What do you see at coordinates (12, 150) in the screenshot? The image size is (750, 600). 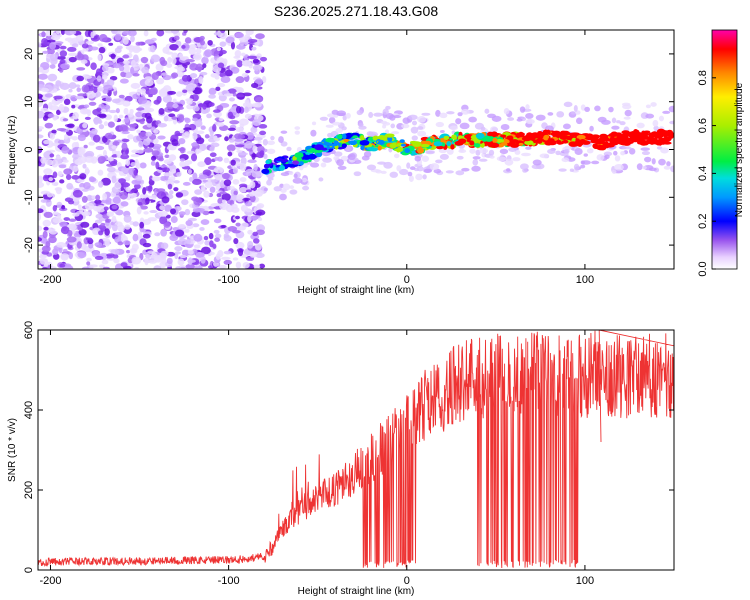 I see `spectrogram-ylabel: Frequency (Hz)` at bounding box center [12, 150].